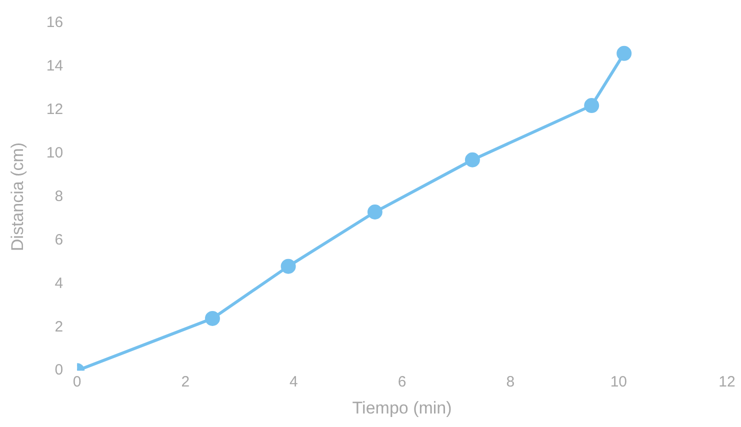  I want to click on x-tick-label: 10, so click(619, 382).